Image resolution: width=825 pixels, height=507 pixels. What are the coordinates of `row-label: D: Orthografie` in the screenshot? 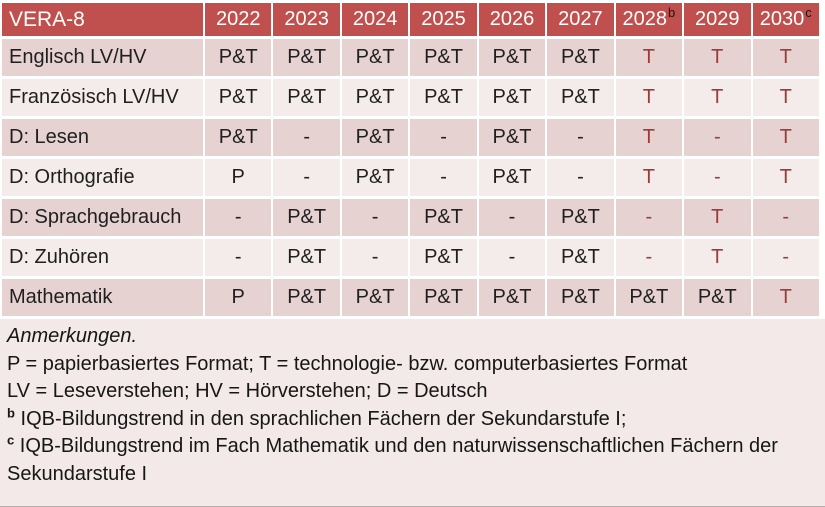 It's located at (102, 177).